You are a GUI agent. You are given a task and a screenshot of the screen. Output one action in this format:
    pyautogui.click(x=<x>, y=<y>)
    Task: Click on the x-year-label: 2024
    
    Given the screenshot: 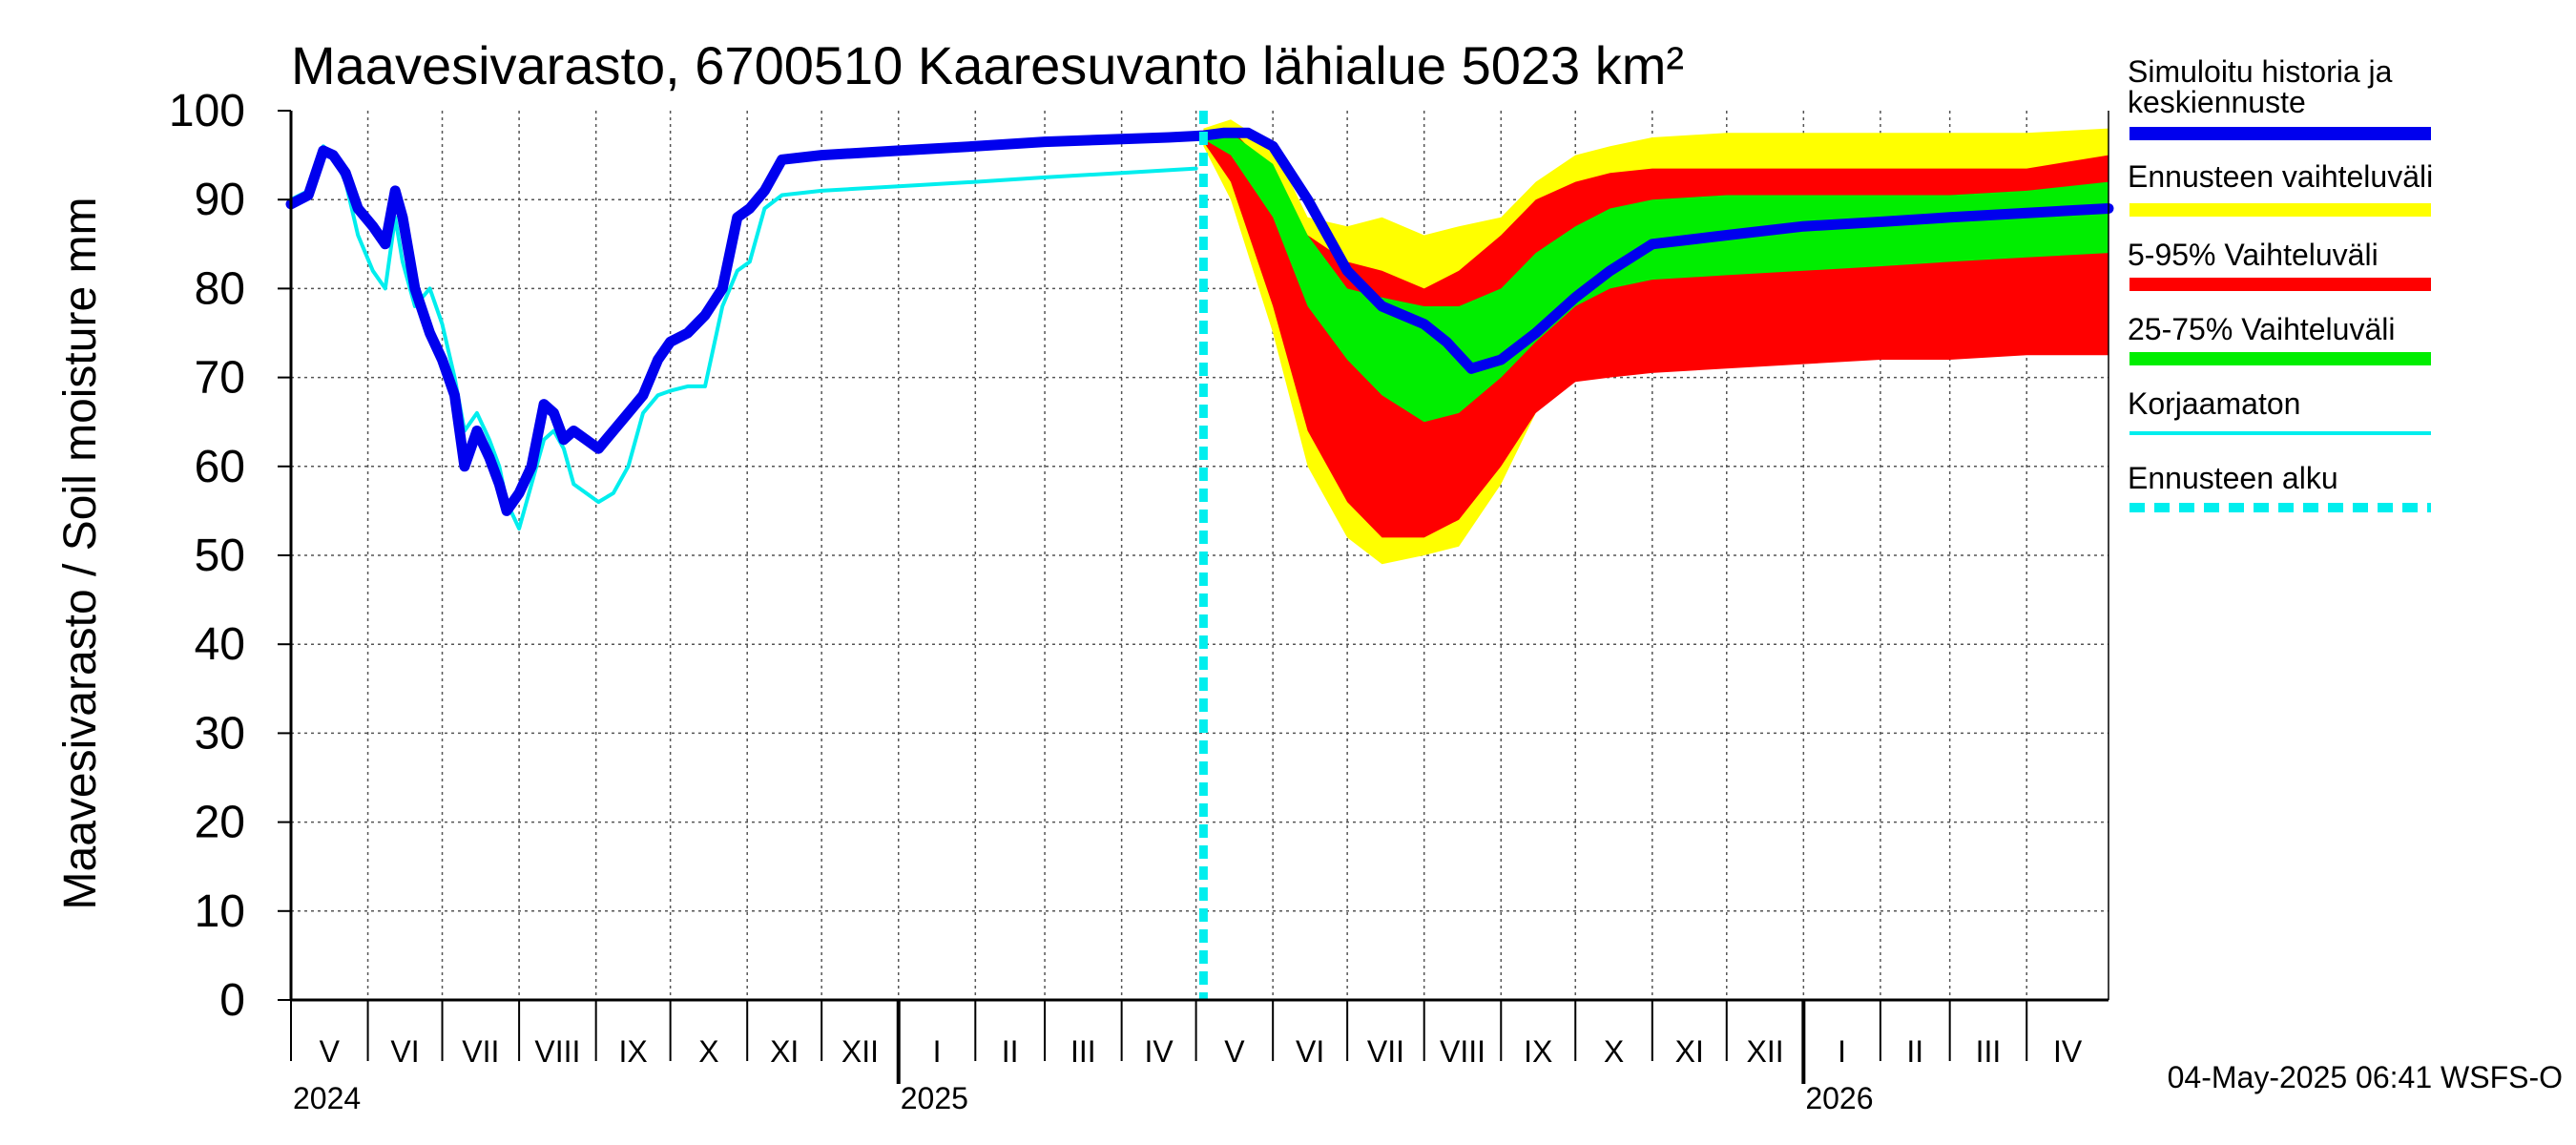 What is the action you would take?
    pyautogui.click(x=327, y=1098)
    